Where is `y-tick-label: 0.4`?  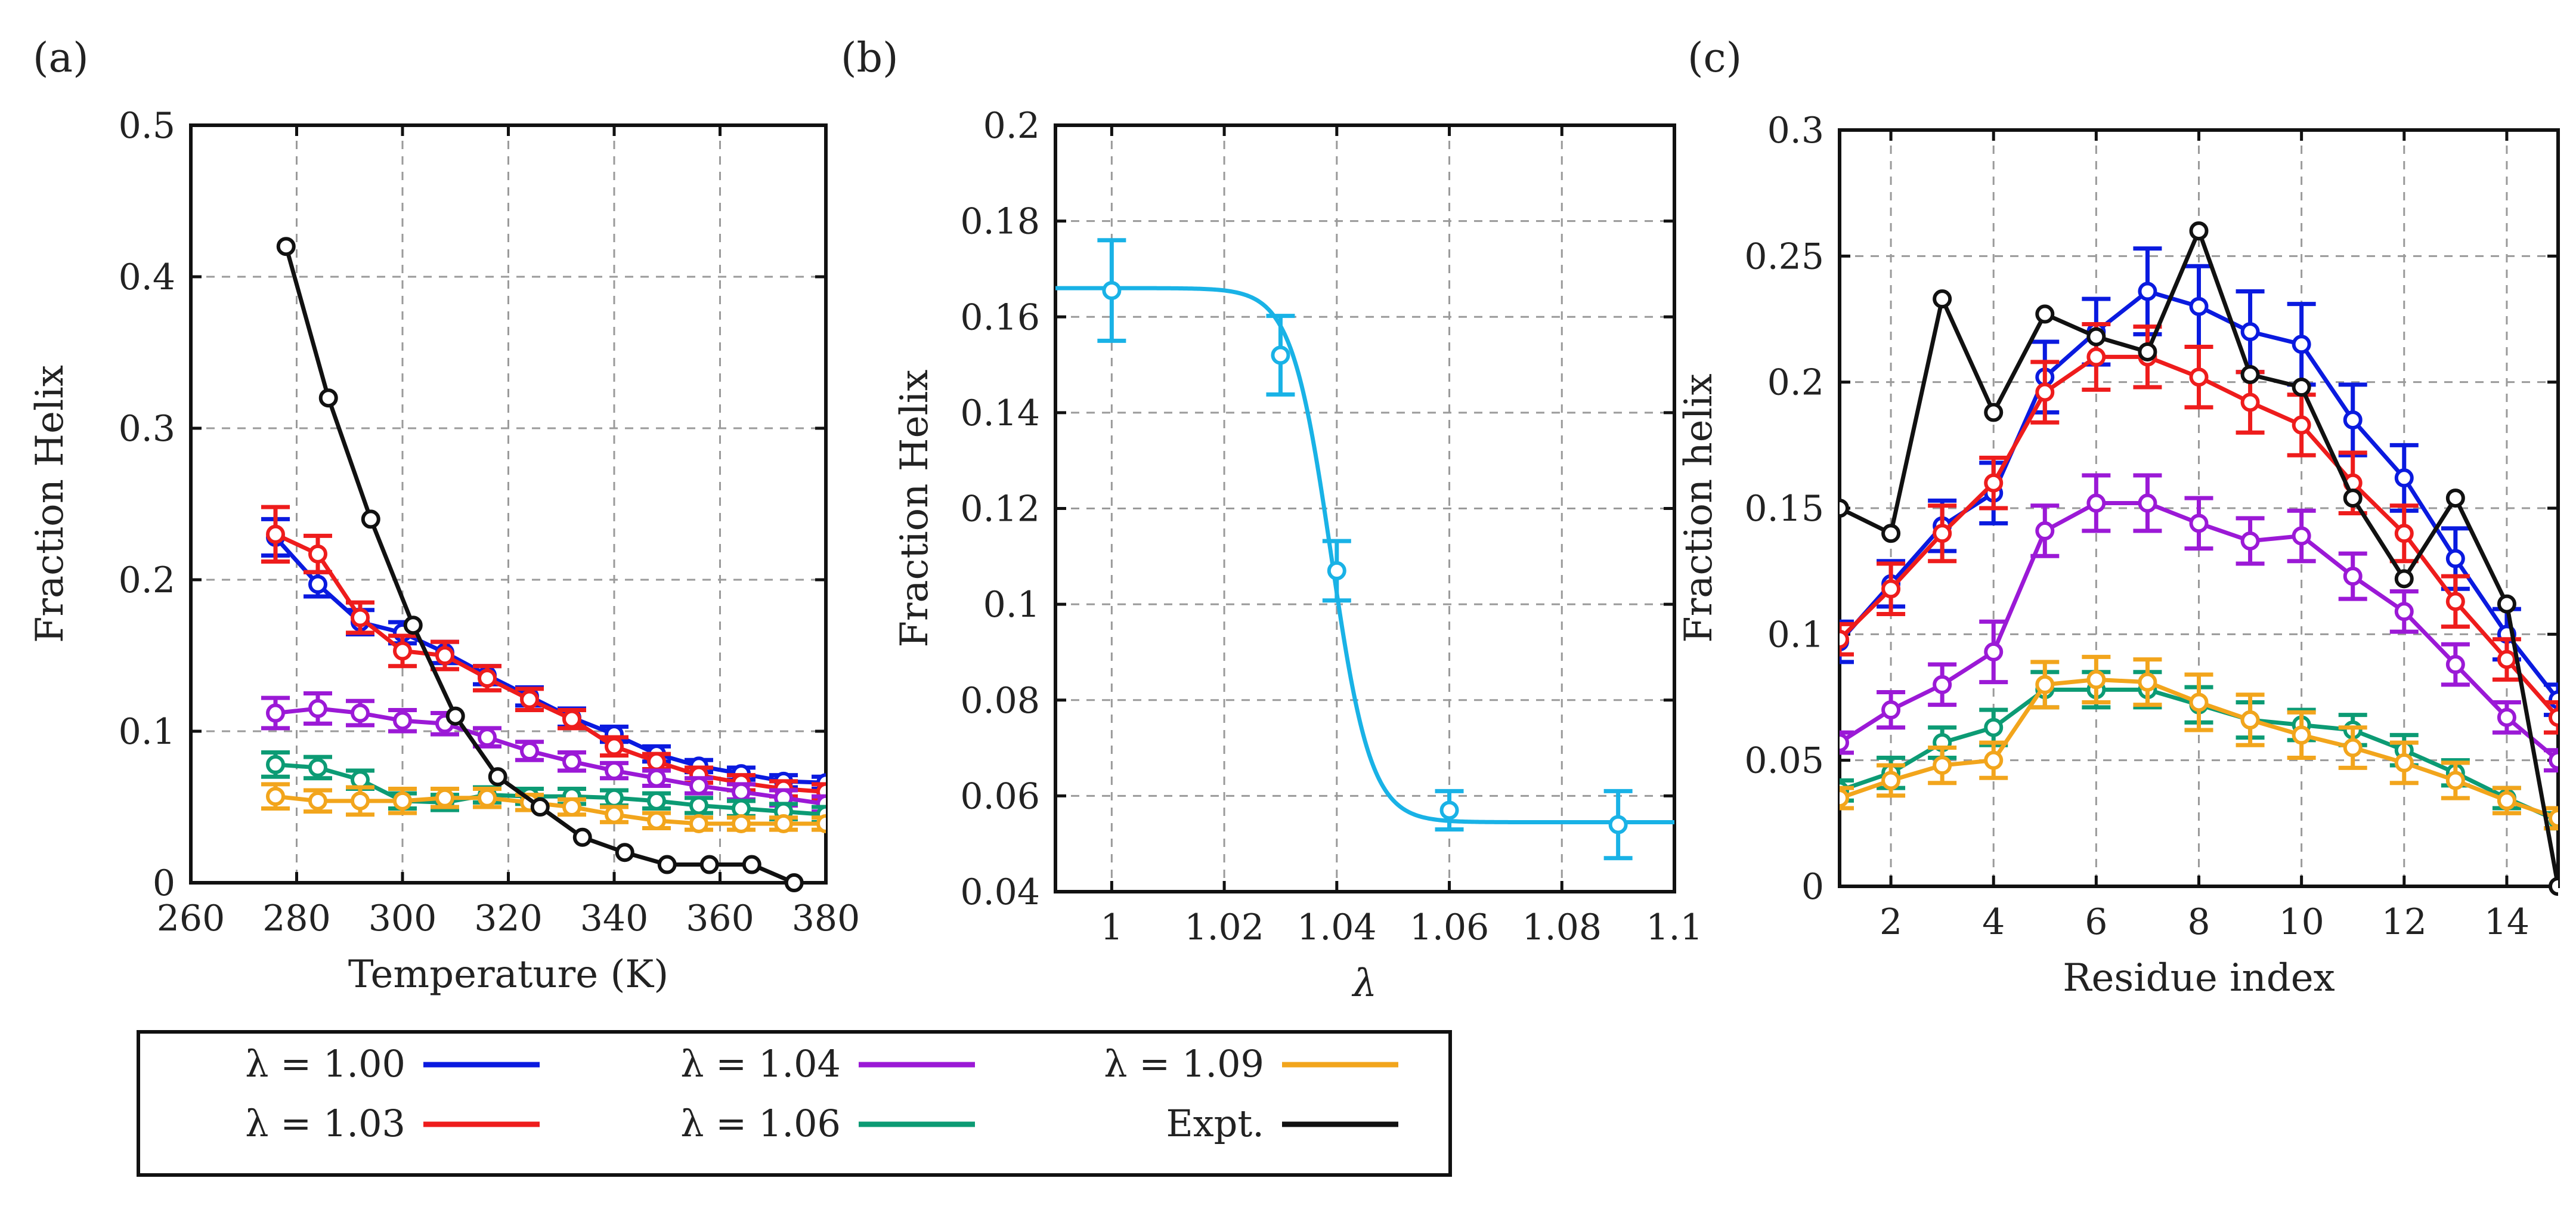 y-tick-label: 0.4 is located at coordinates (147, 277).